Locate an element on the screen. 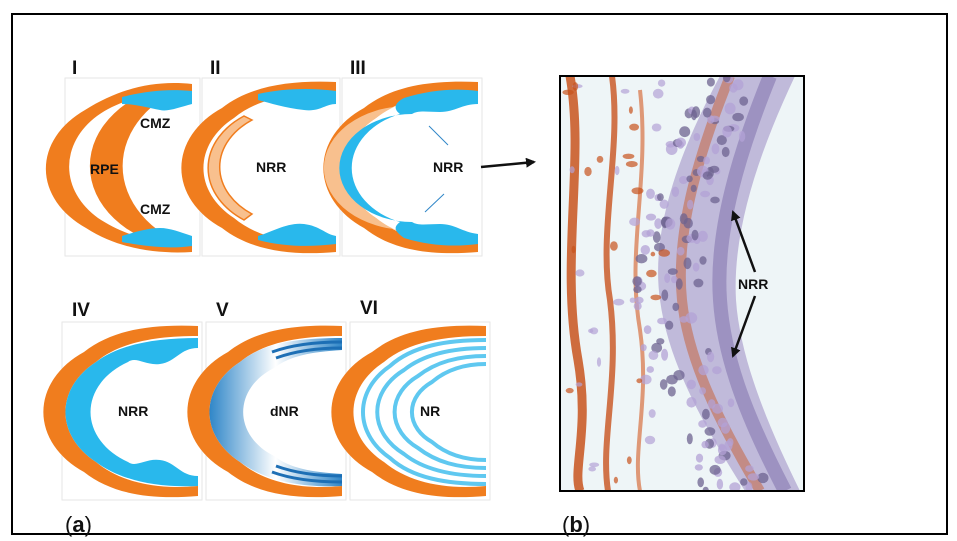 This screenshot has height=541, width=957. stage-i: I CMZ RPE CMZ is located at coordinates (123, 157).